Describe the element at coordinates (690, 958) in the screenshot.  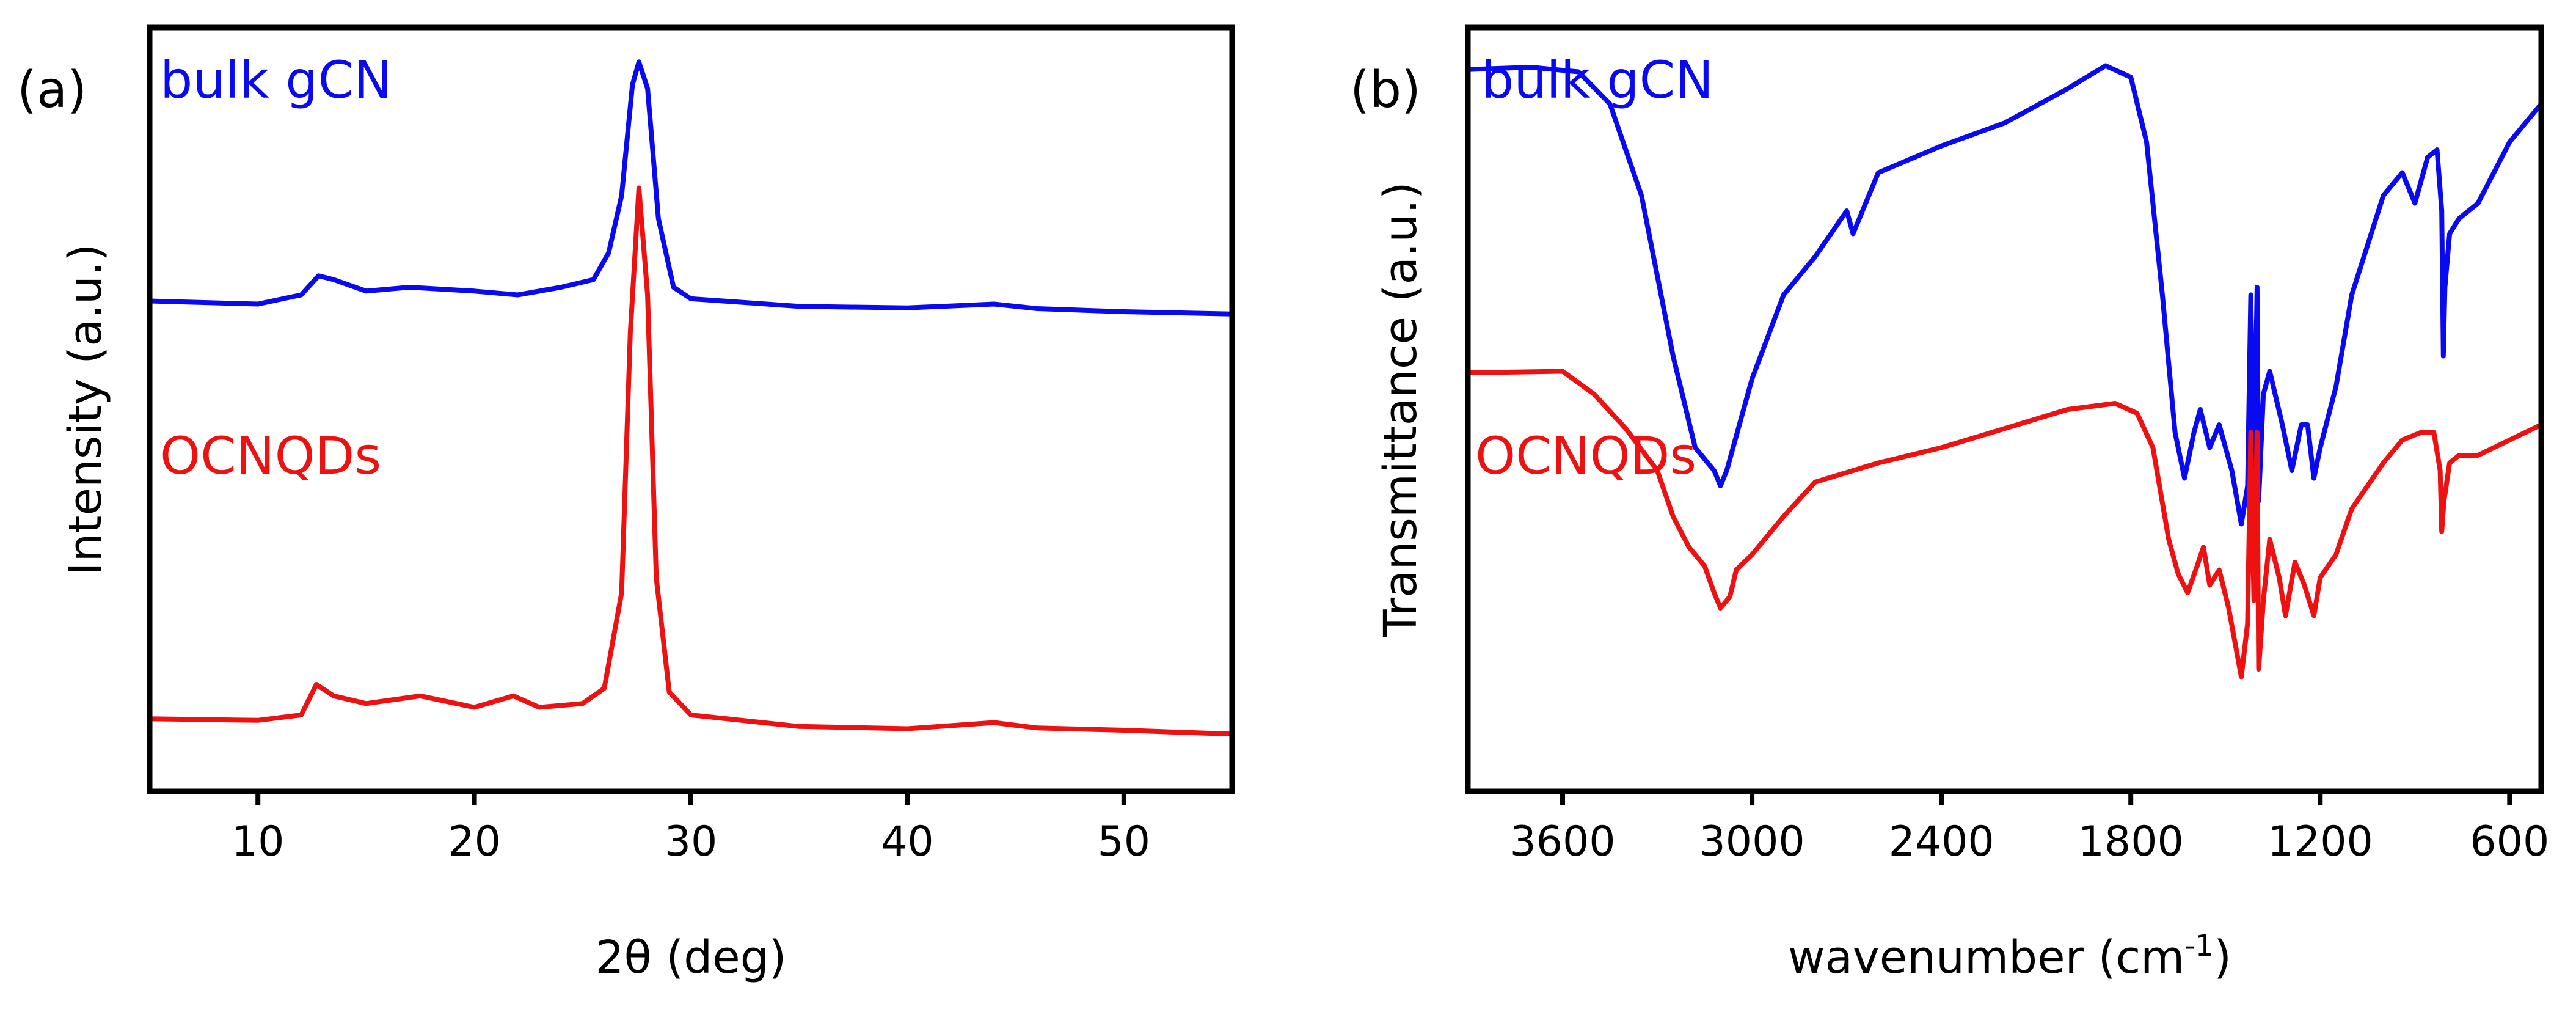
I see `panel-a-x-axis-label: 2θ (deg)` at that location.